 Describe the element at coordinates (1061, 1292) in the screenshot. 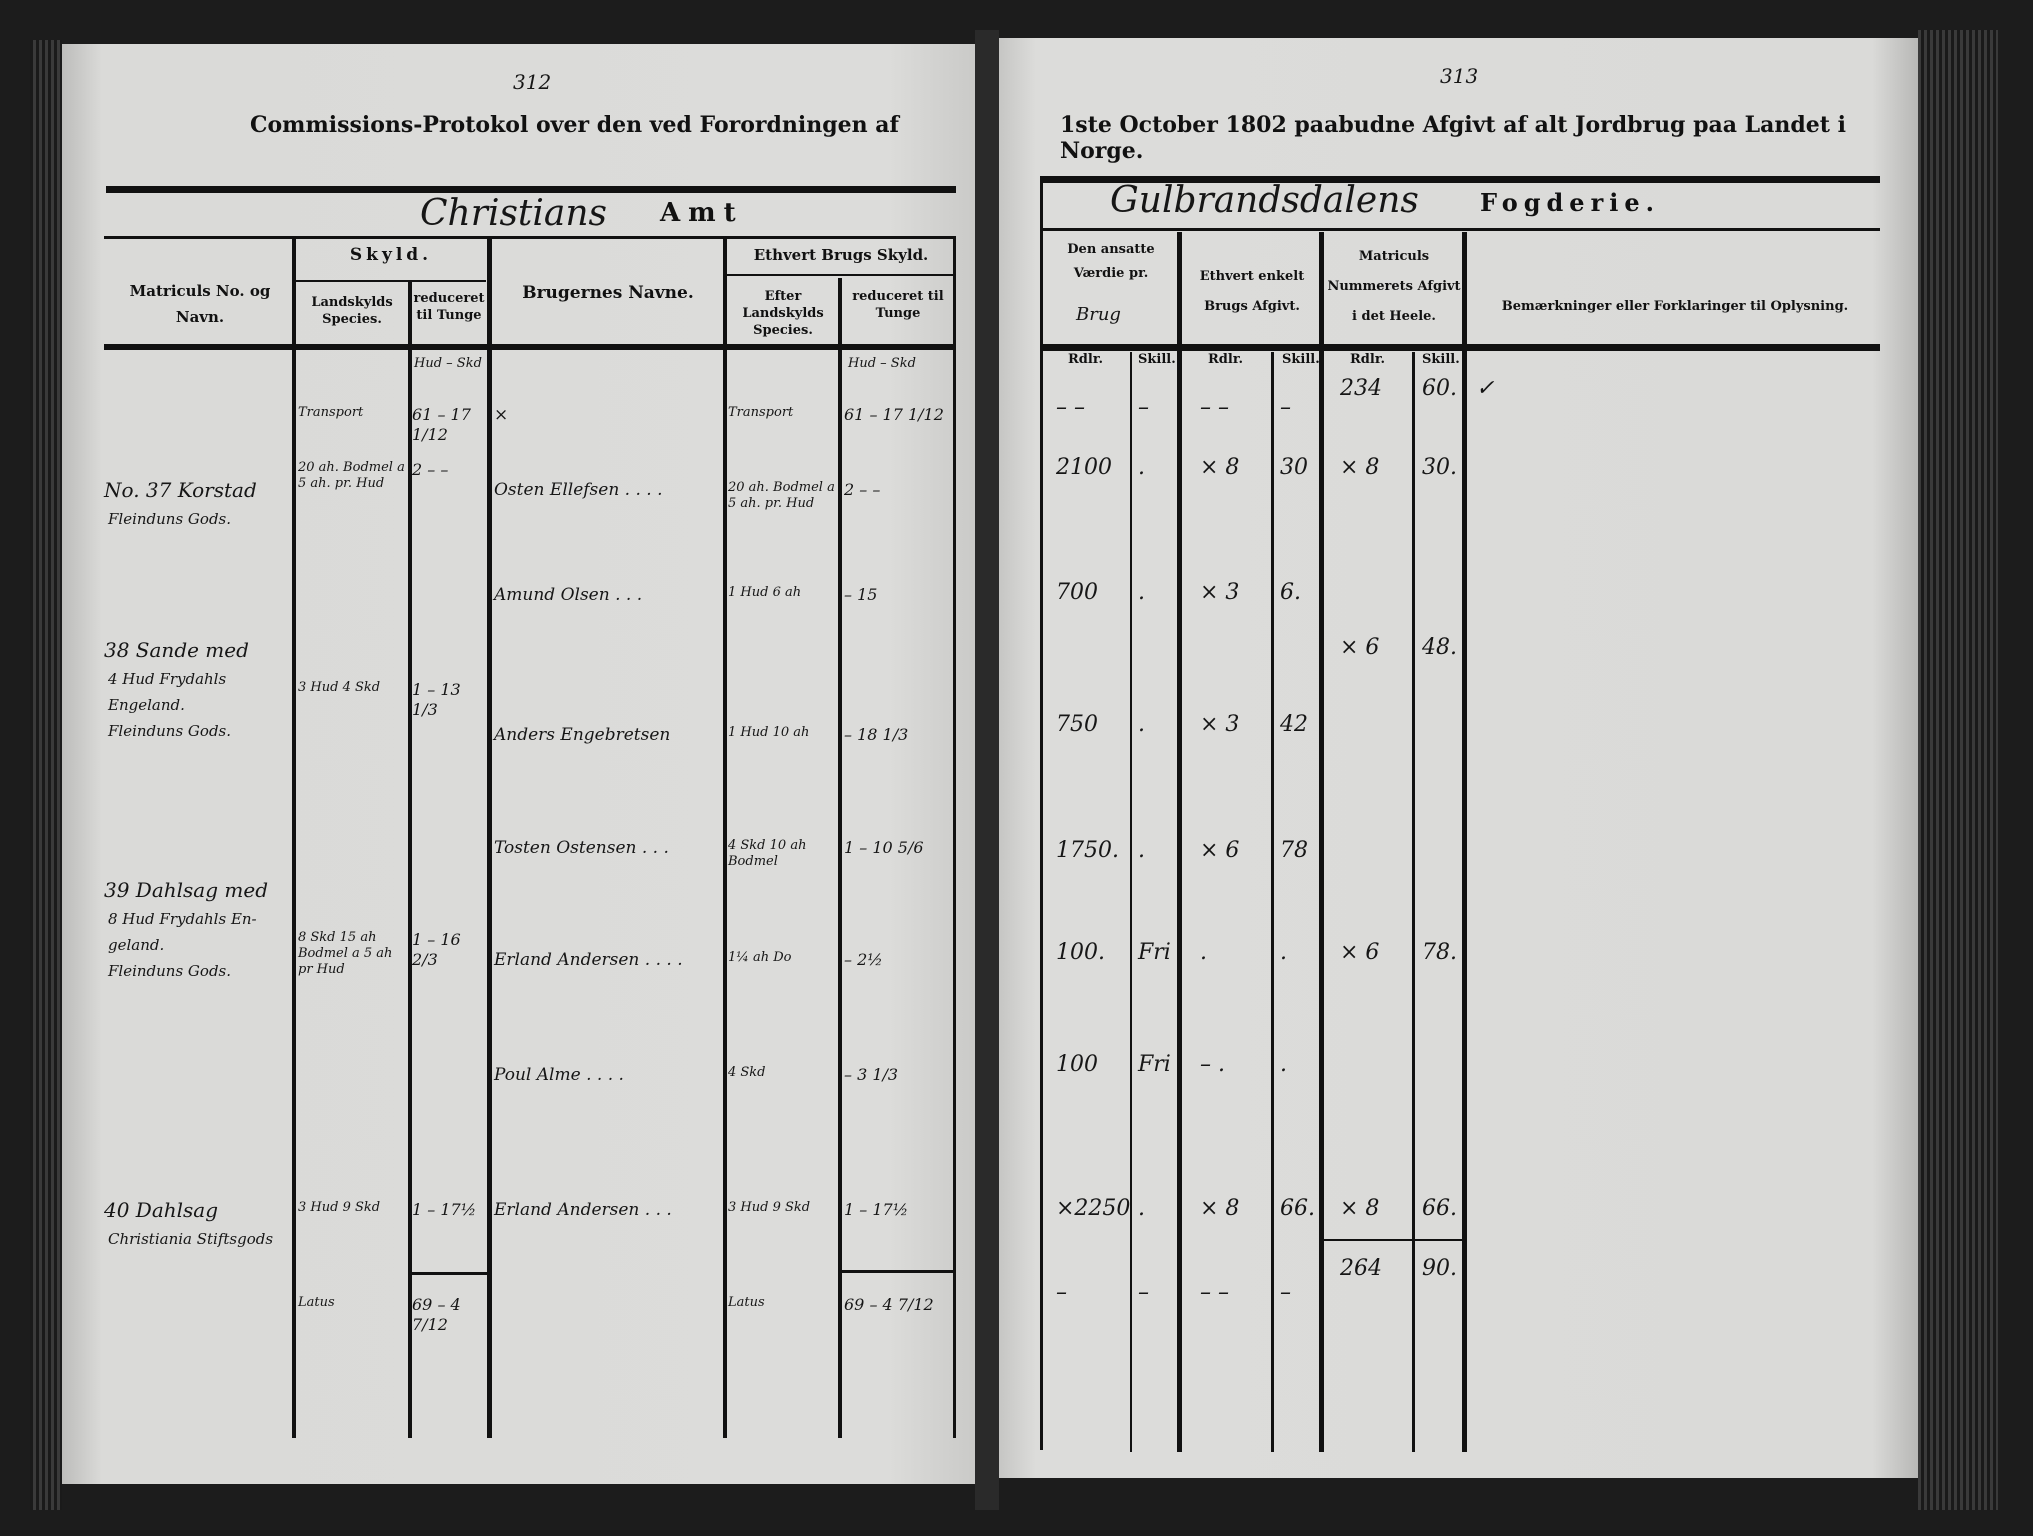

I see `cell-v-rdl: –` at that location.